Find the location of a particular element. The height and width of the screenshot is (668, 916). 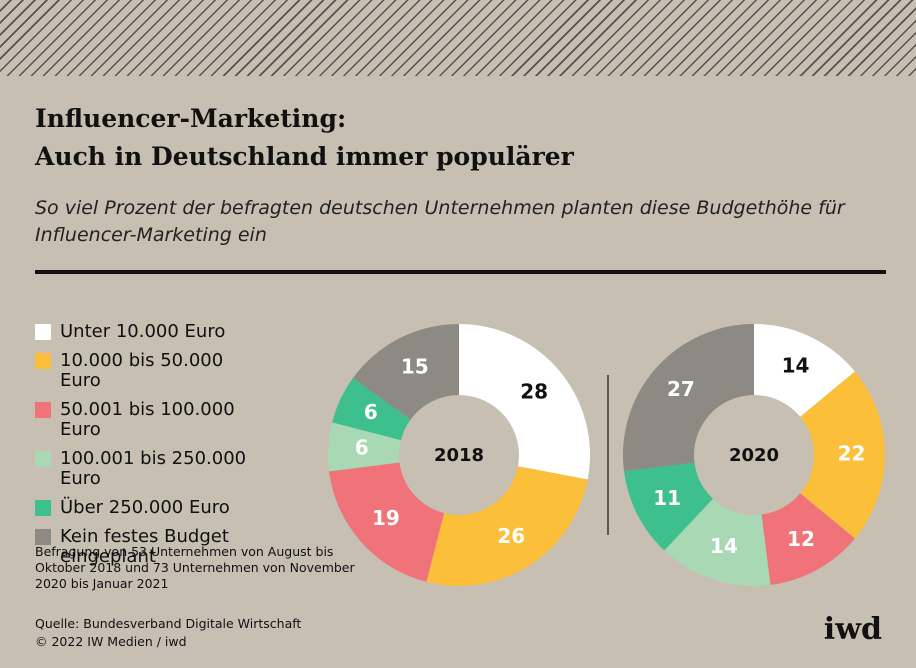

legend-label: Kein festes Budget eingeplant is located at coordinates (144, 546).